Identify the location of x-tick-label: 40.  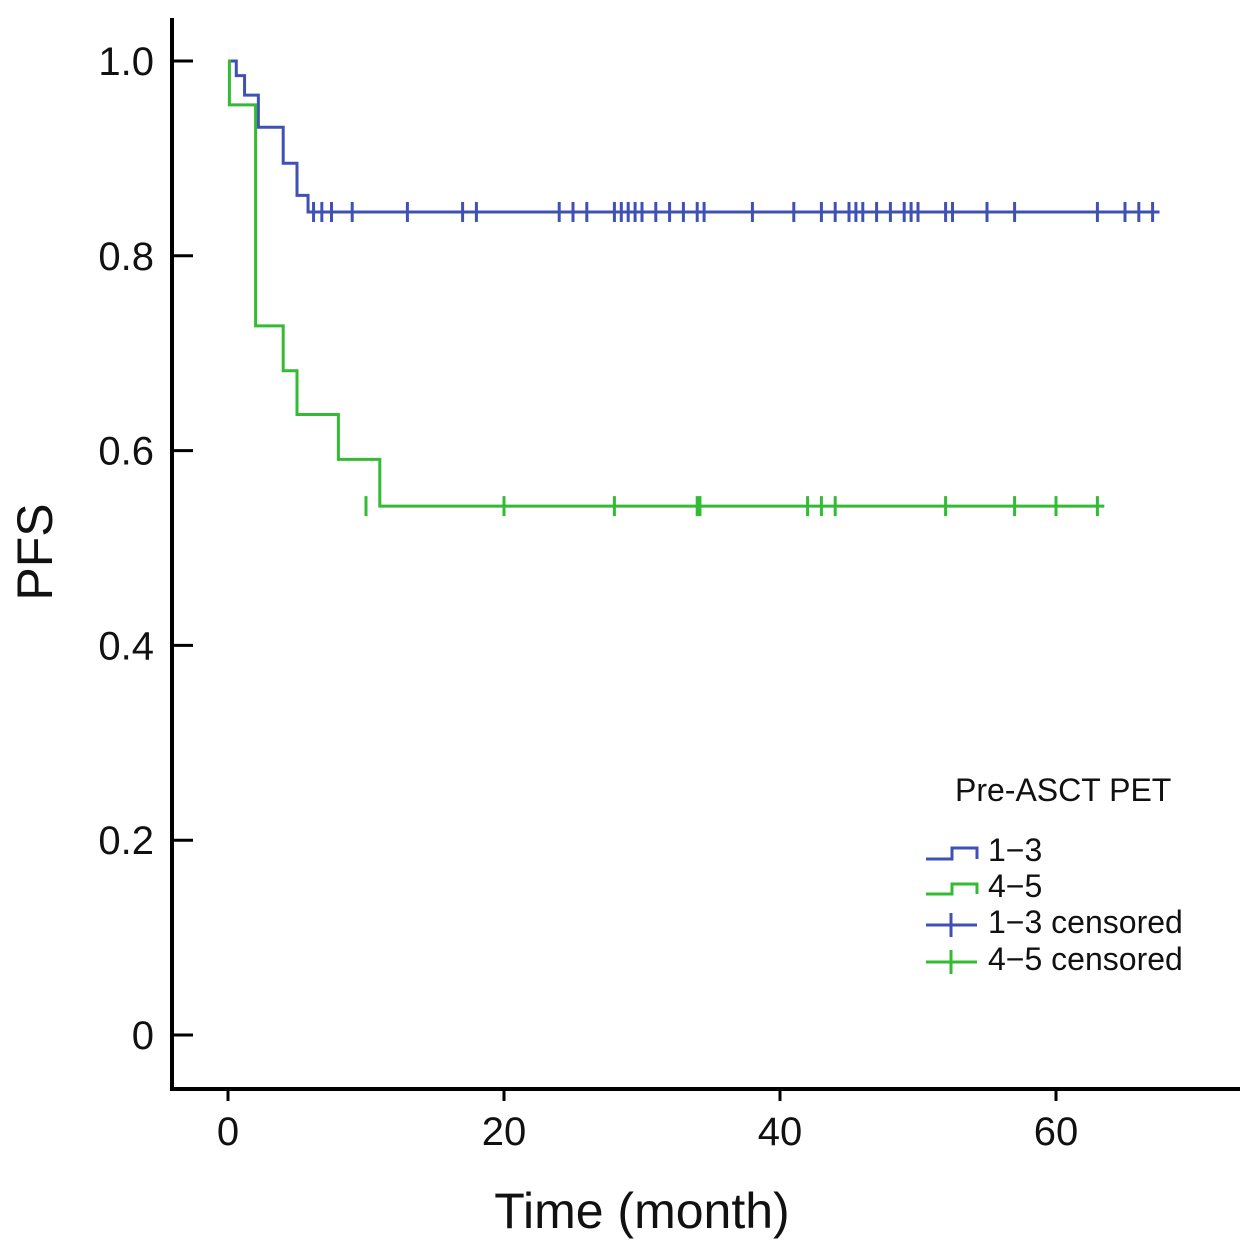
(780, 1132).